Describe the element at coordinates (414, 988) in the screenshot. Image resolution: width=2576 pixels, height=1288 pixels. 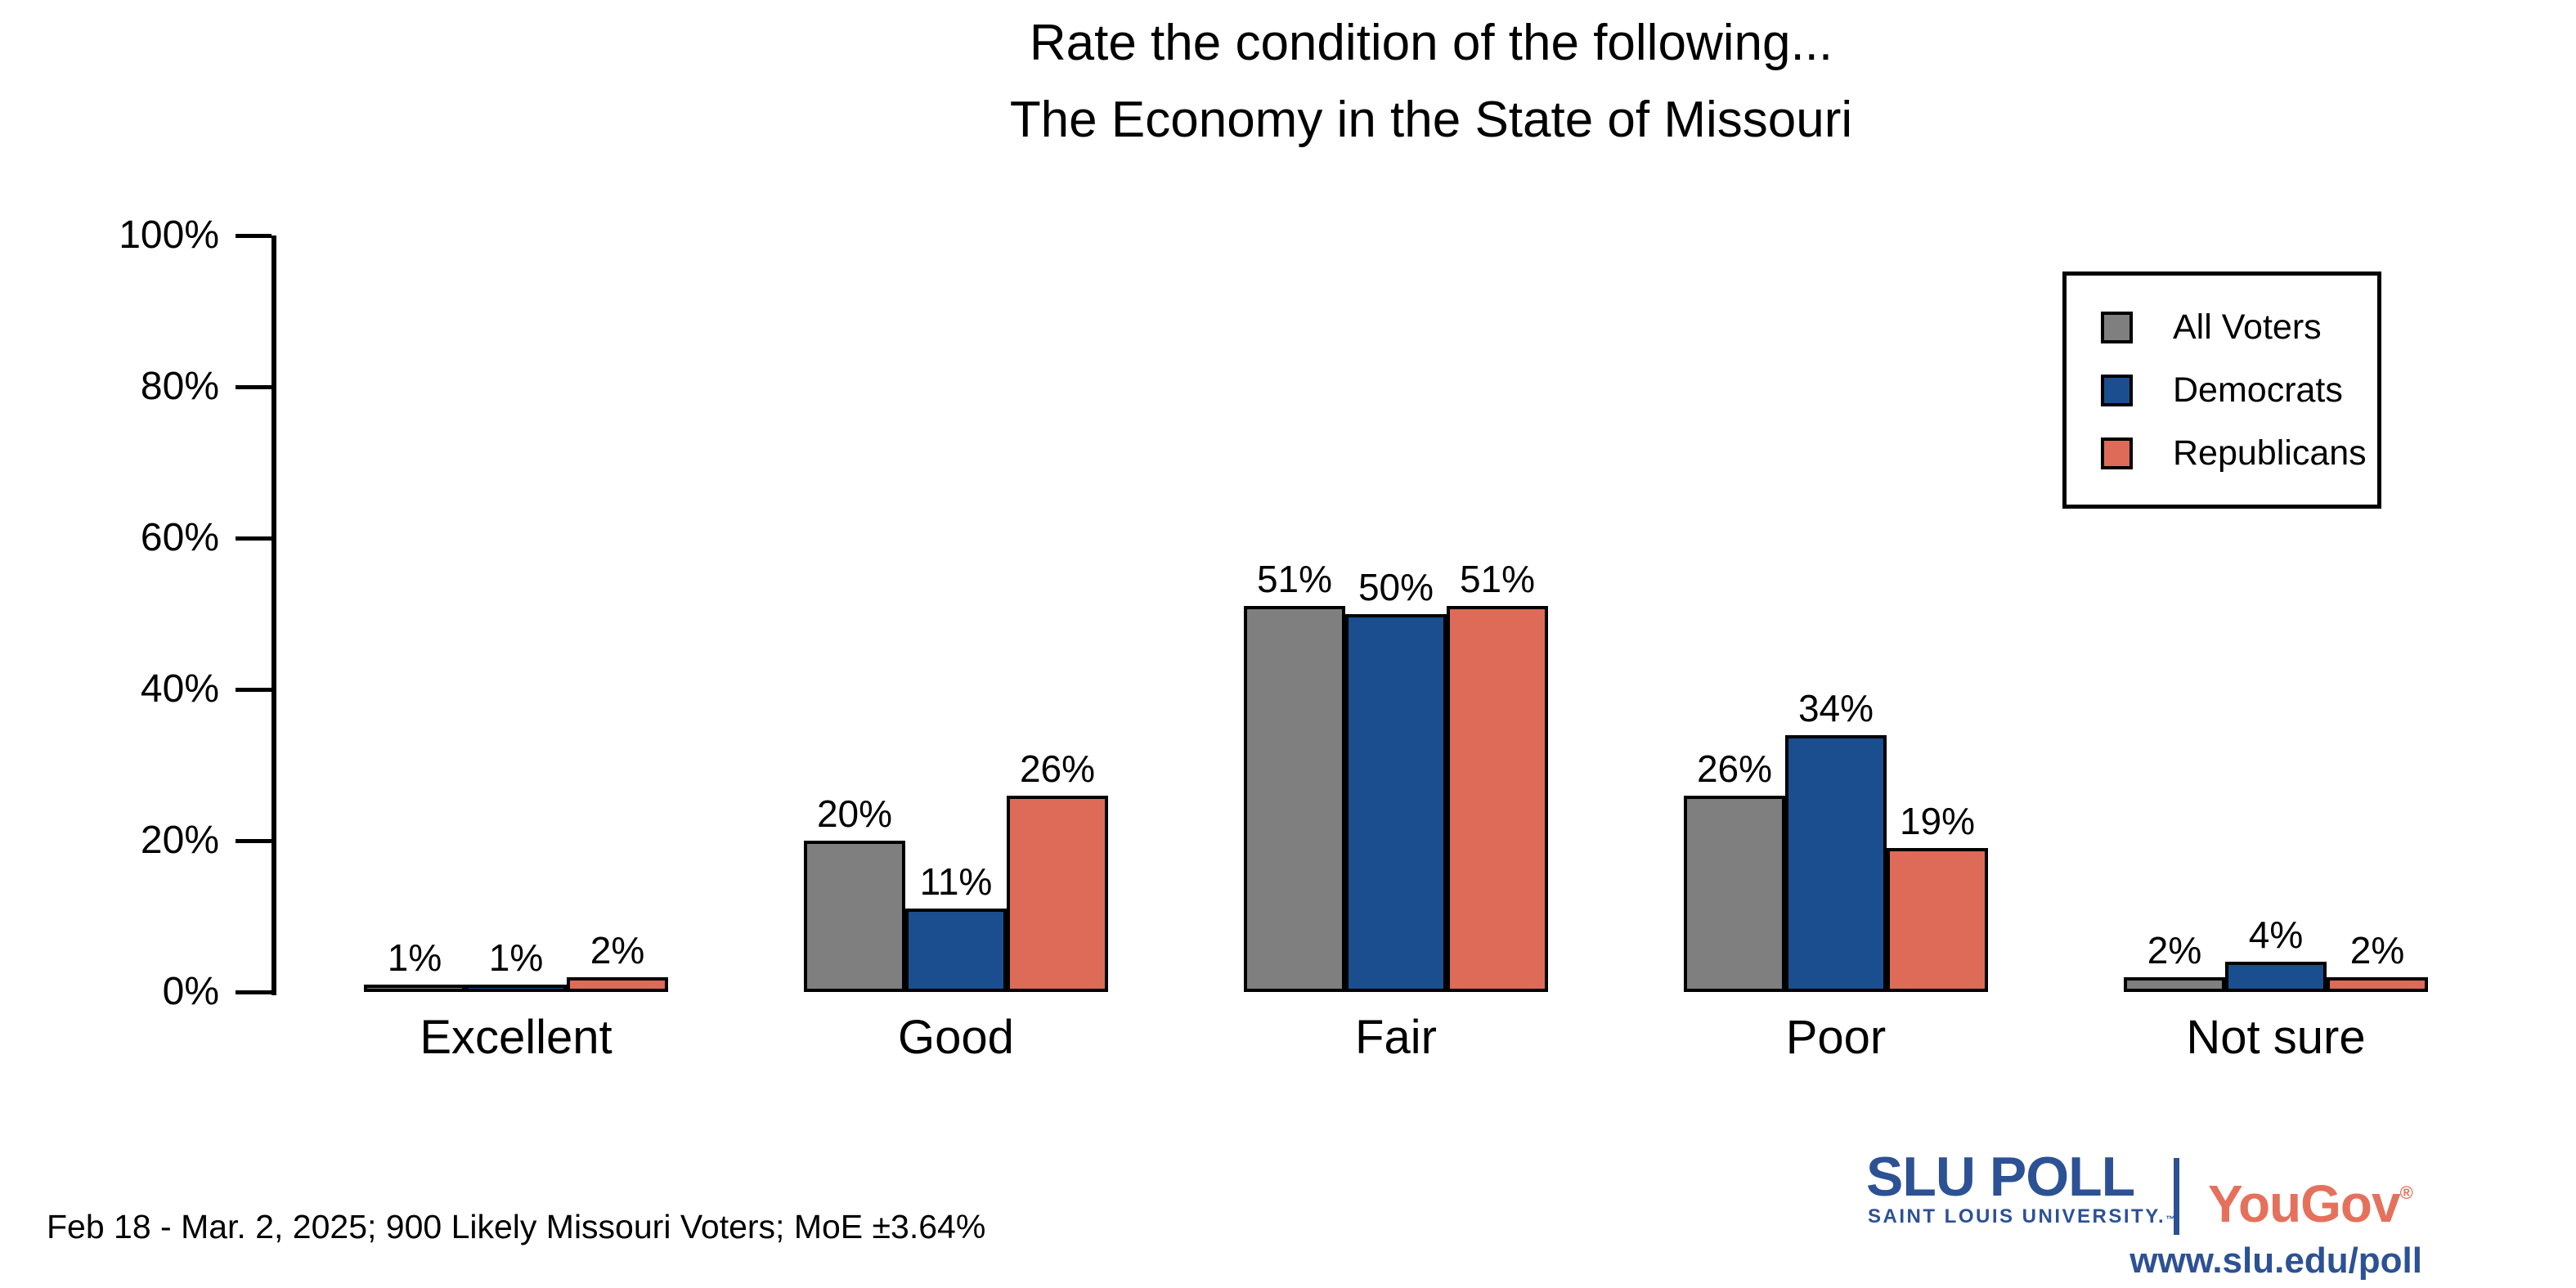
I see `bar-all-voters-excellent` at that location.